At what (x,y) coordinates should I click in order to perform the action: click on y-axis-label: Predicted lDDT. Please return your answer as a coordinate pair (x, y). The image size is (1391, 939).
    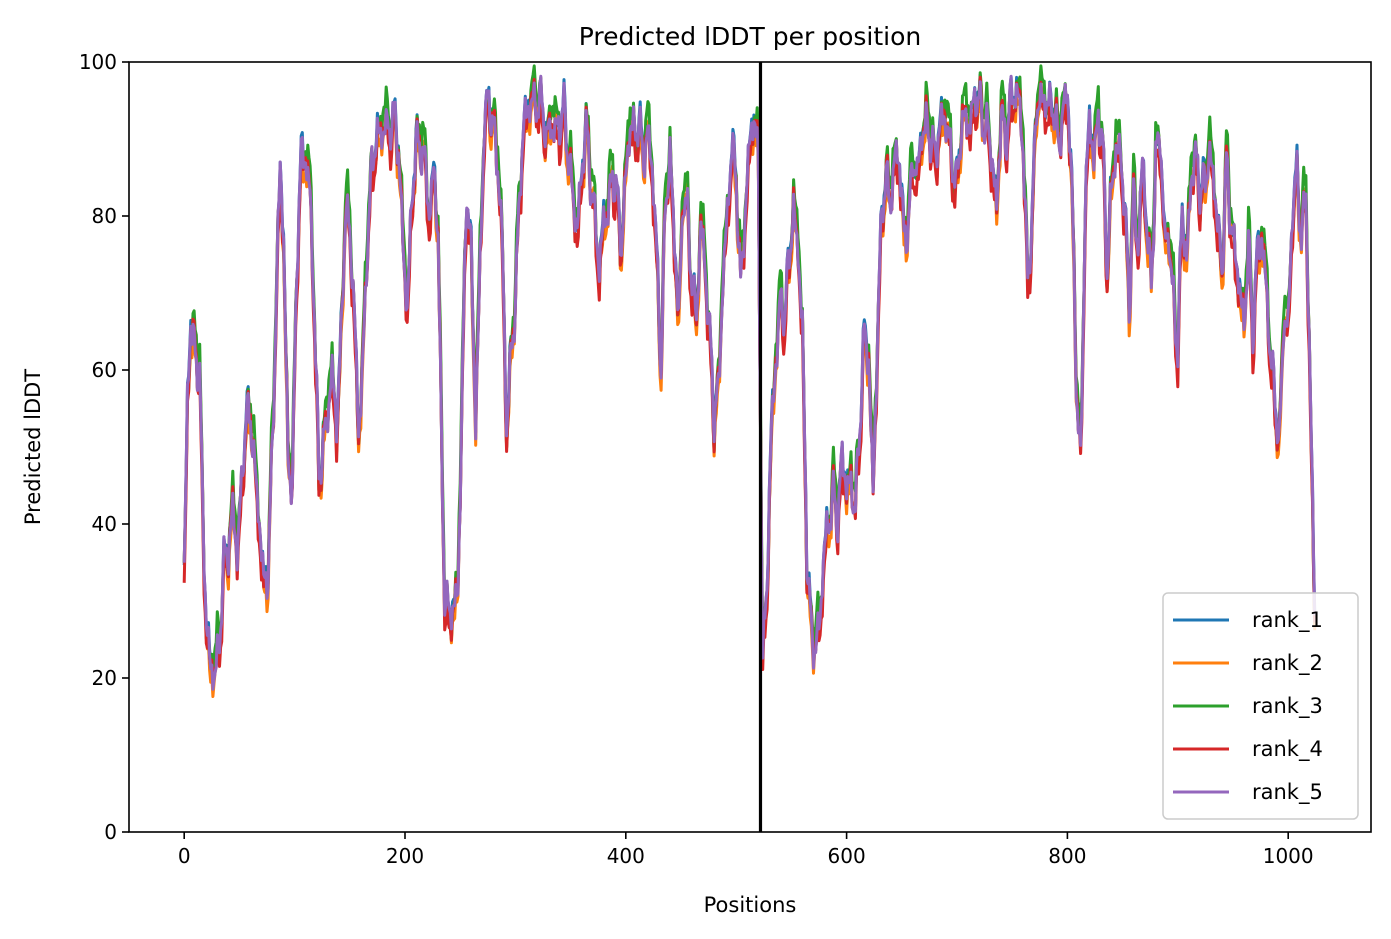
    Looking at the image, I should click on (33, 447).